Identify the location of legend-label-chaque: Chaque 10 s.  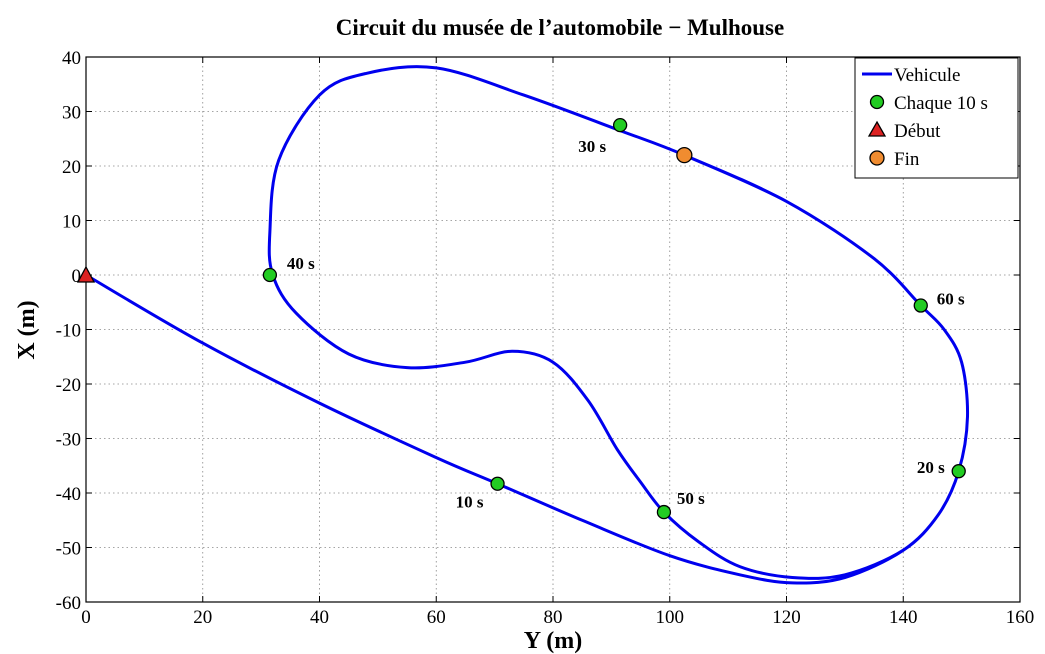
(941, 103).